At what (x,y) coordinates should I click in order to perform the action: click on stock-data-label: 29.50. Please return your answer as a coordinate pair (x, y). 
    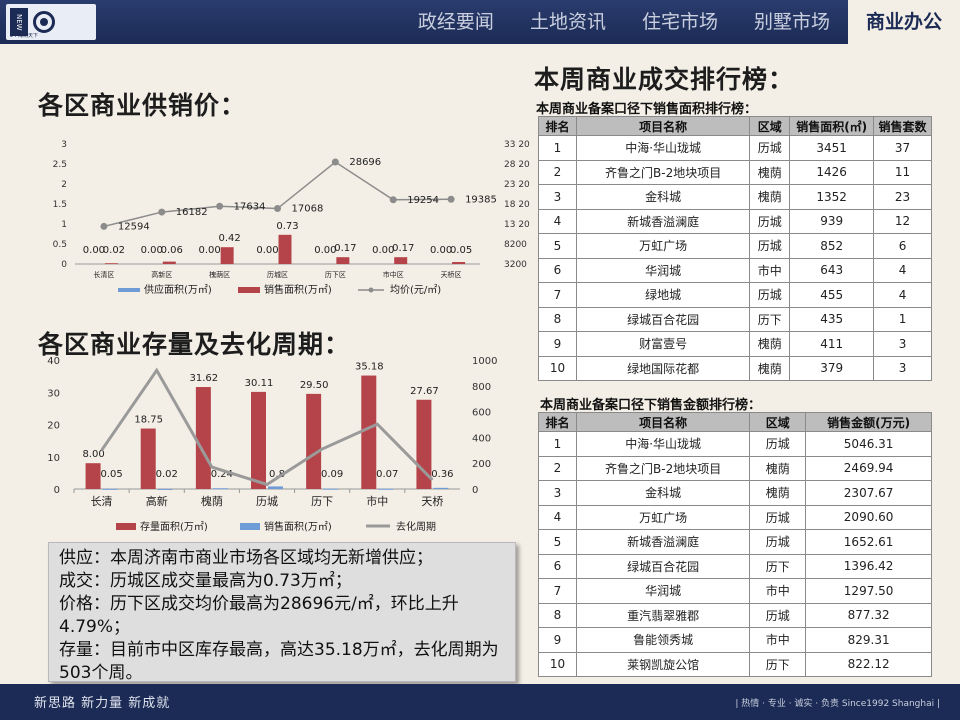
    Looking at the image, I should click on (314, 385).